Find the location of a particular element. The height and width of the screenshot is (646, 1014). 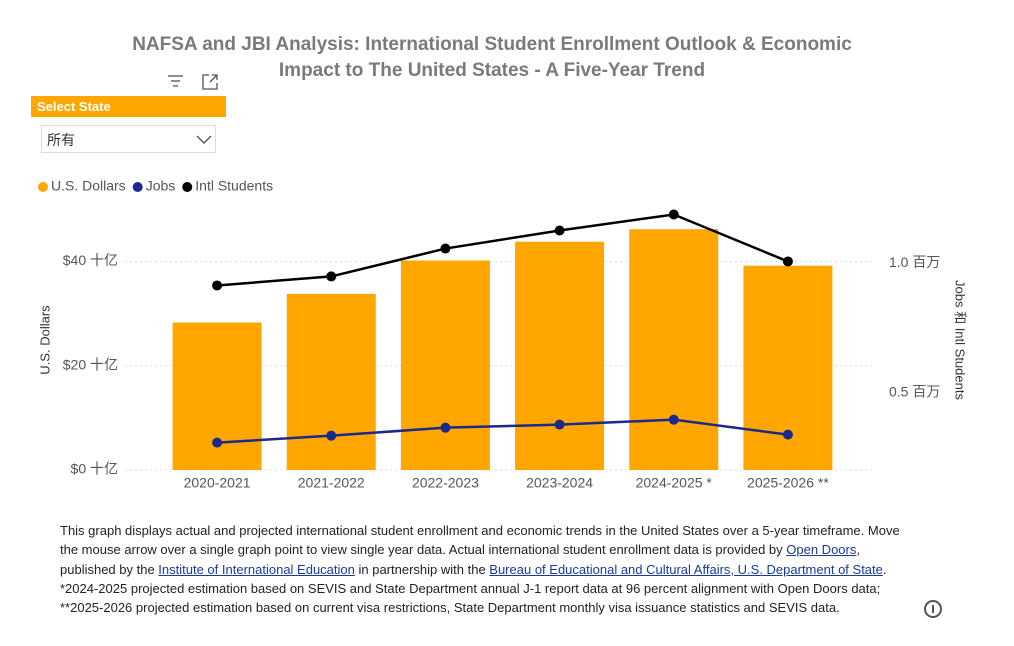

link: Open Doors is located at coordinates (821, 550).